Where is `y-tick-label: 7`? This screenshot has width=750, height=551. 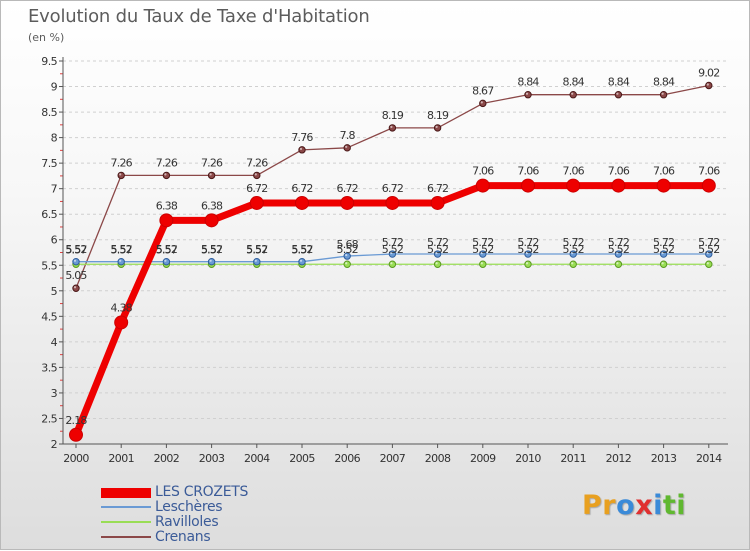 y-tick-label: 7 is located at coordinates (54, 189).